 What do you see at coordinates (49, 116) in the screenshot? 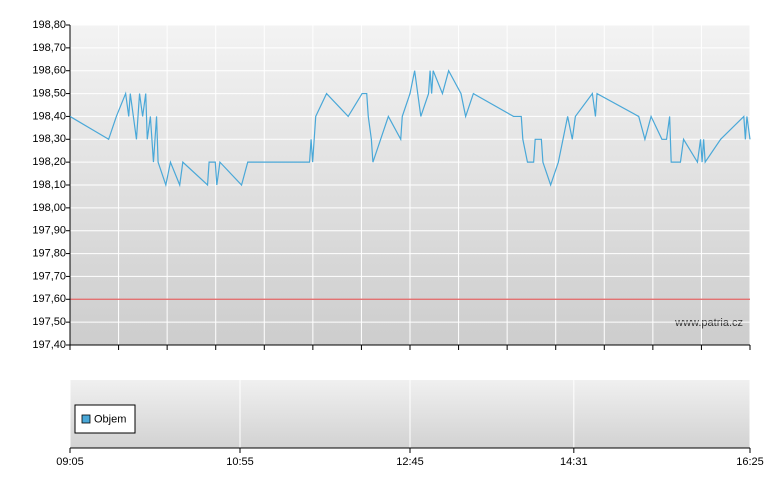
I see `y-tick-label: 198,40` at bounding box center [49, 116].